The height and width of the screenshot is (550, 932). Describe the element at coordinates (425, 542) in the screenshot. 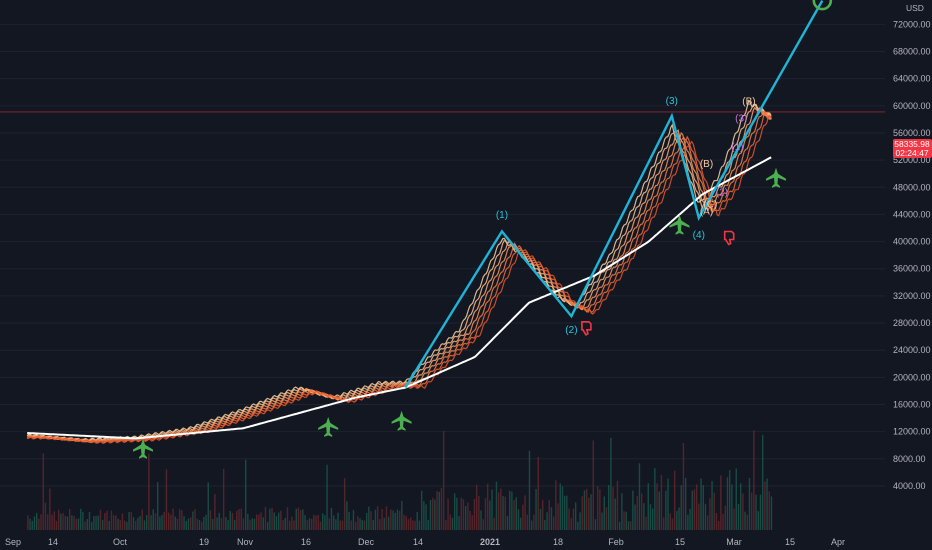

I see `date-axis: Sep 14 Oct 19 Nov 16 Dec 14 2021 18 Feb 15 Mar 15 Apr` at that location.